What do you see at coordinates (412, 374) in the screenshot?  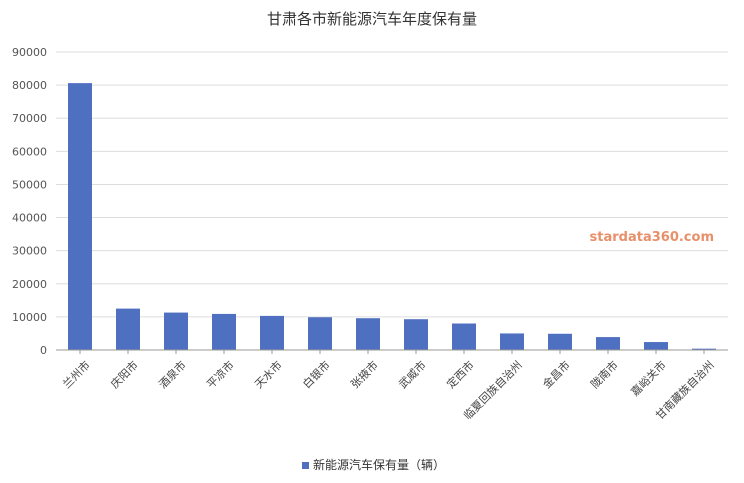 I see `x-tick-label: 武威市` at bounding box center [412, 374].